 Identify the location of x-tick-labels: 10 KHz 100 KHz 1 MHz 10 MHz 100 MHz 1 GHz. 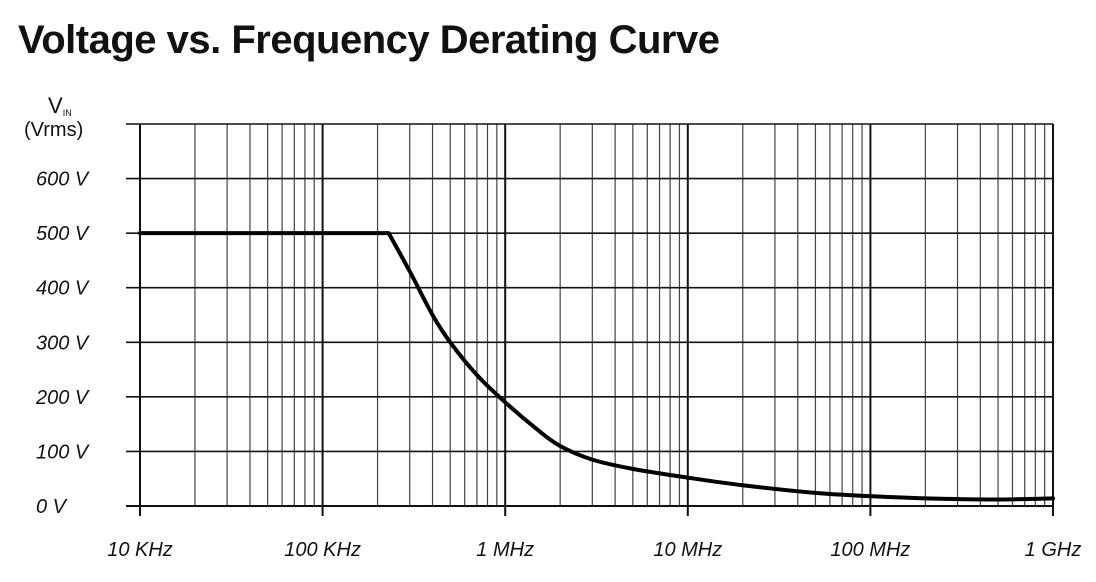
(594, 550).